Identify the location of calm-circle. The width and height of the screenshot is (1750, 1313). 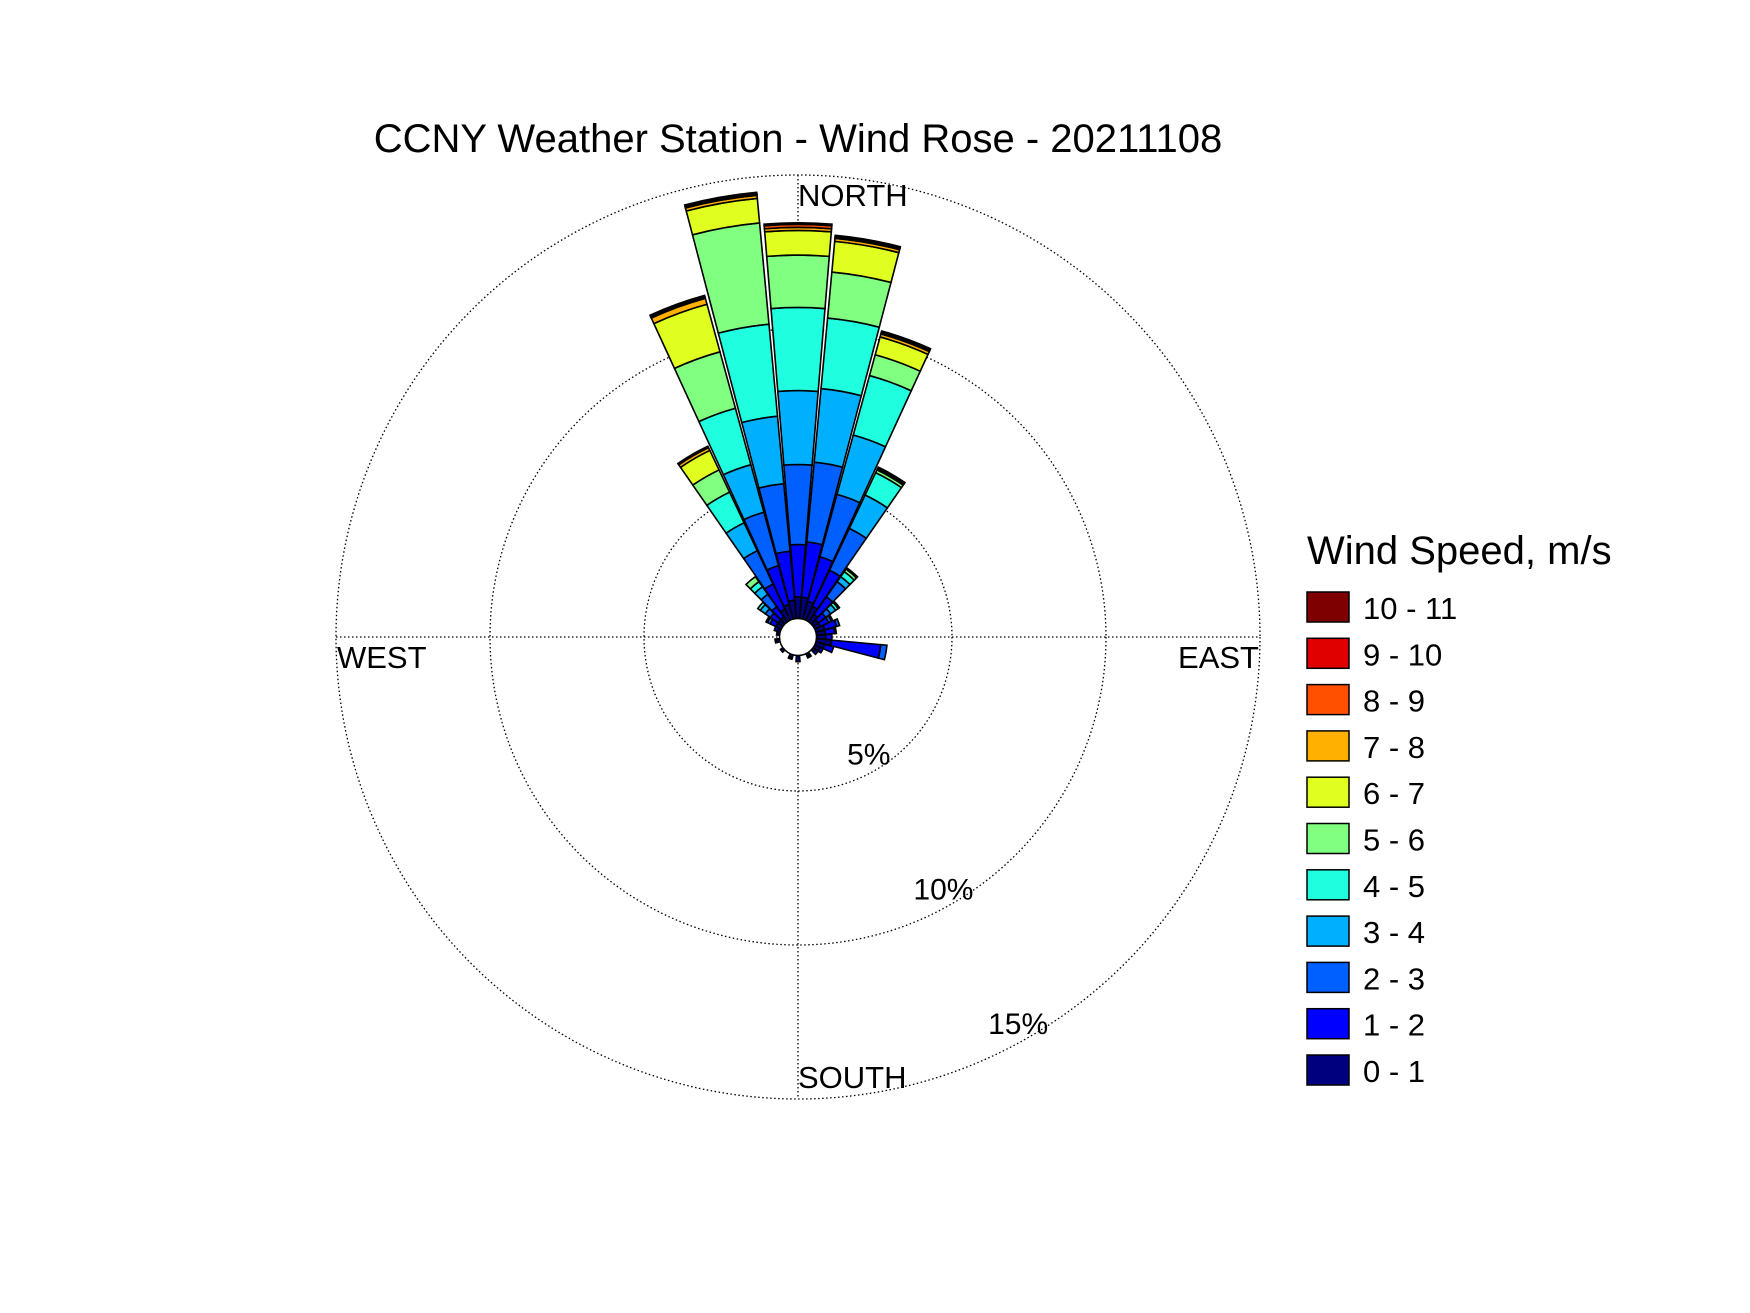
(798, 637).